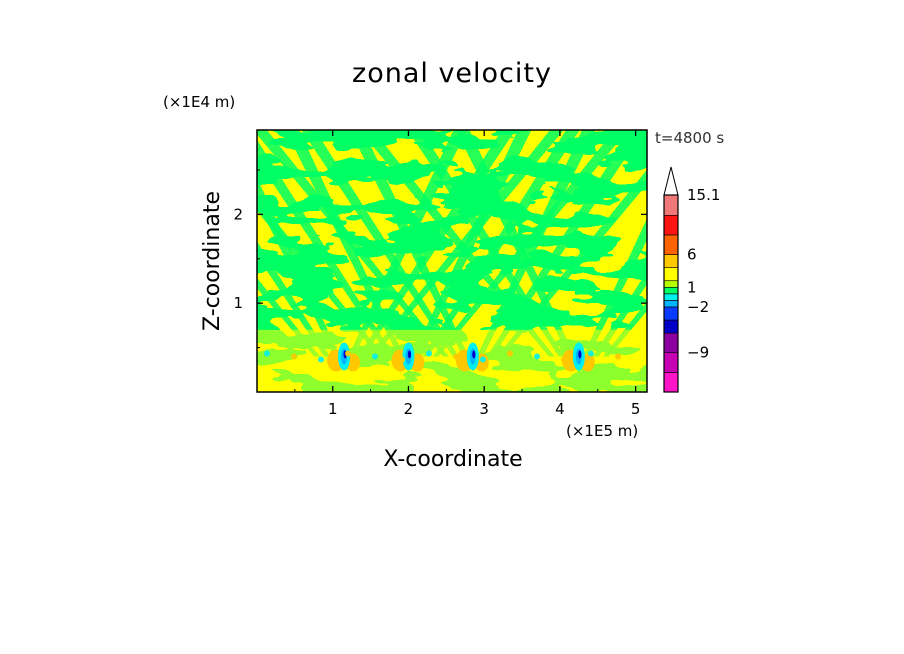  I want to click on colorbar-label: 15.1, so click(703, 195).